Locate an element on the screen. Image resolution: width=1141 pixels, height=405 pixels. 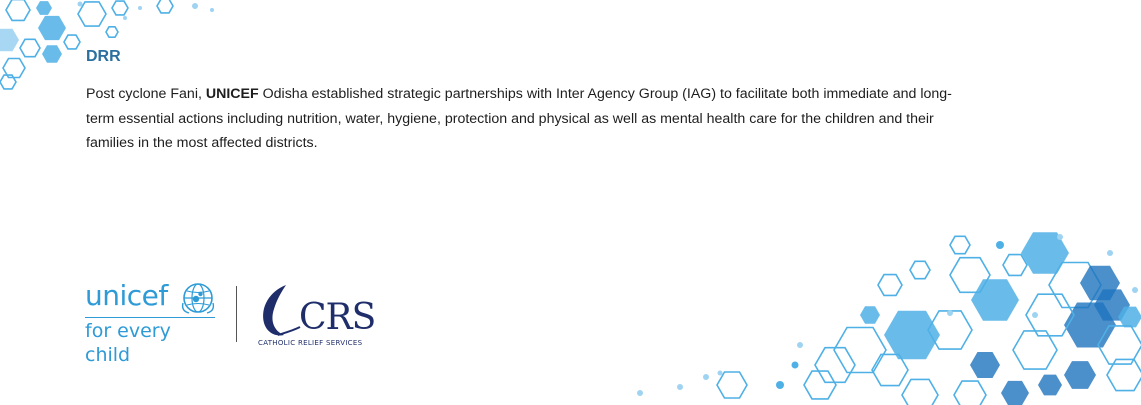
crs-full-name: CATHOLIC RELIEF SERVICES is located at coordinates (310, 343).